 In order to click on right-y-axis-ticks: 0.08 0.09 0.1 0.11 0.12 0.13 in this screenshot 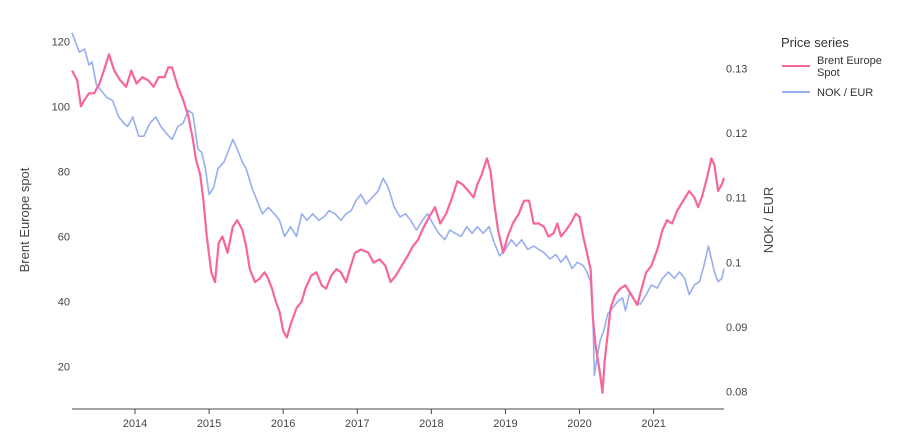, I will do `click(736, 230)`.